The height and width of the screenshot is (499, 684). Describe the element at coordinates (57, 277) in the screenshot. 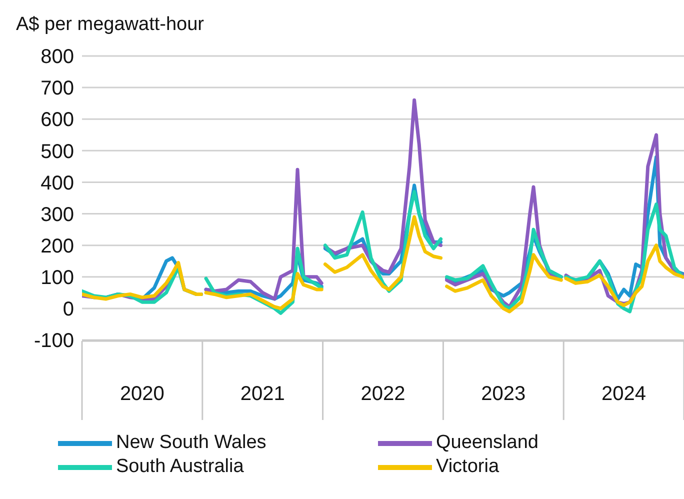

I see `y-tick-label: 100` at that location.